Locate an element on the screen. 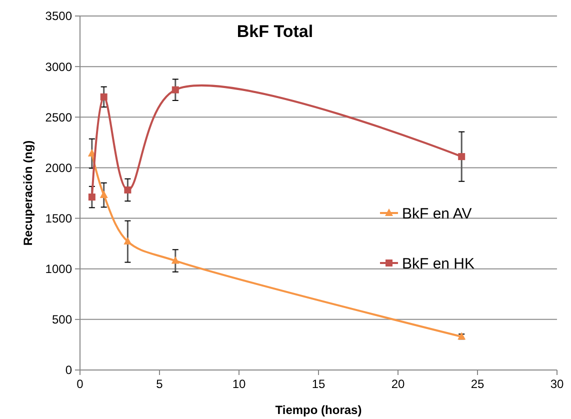  y-tick-label: 0 is located at coordinates (68, 370).